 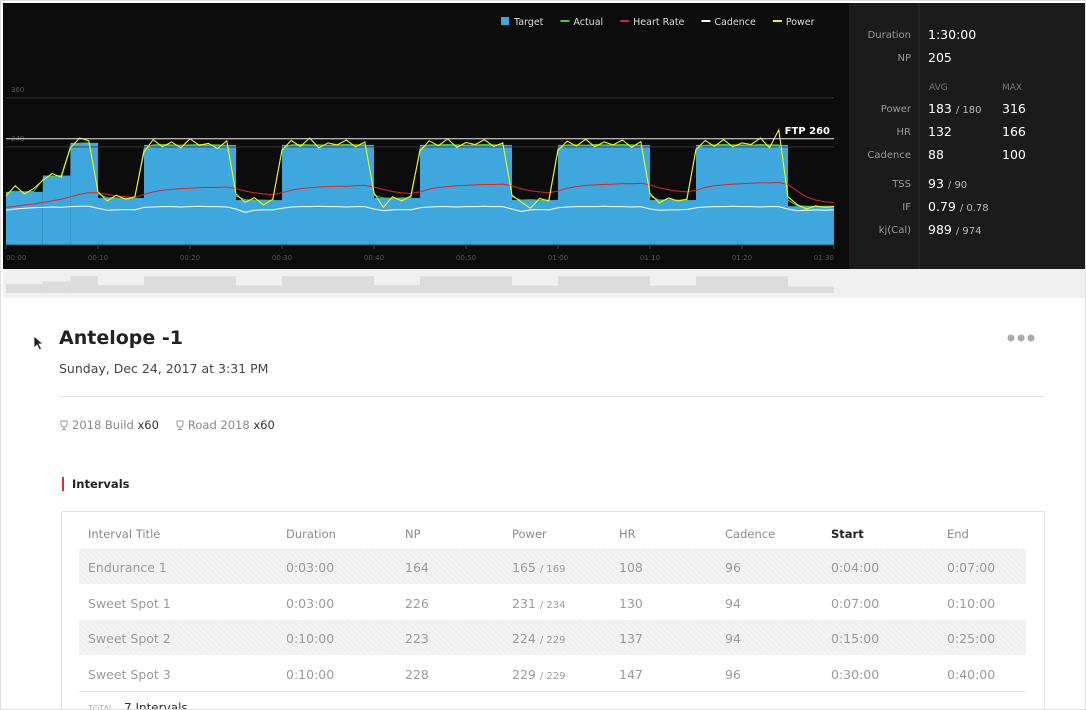 I want to click on table-cell: 130, so click(x=631, y=603).